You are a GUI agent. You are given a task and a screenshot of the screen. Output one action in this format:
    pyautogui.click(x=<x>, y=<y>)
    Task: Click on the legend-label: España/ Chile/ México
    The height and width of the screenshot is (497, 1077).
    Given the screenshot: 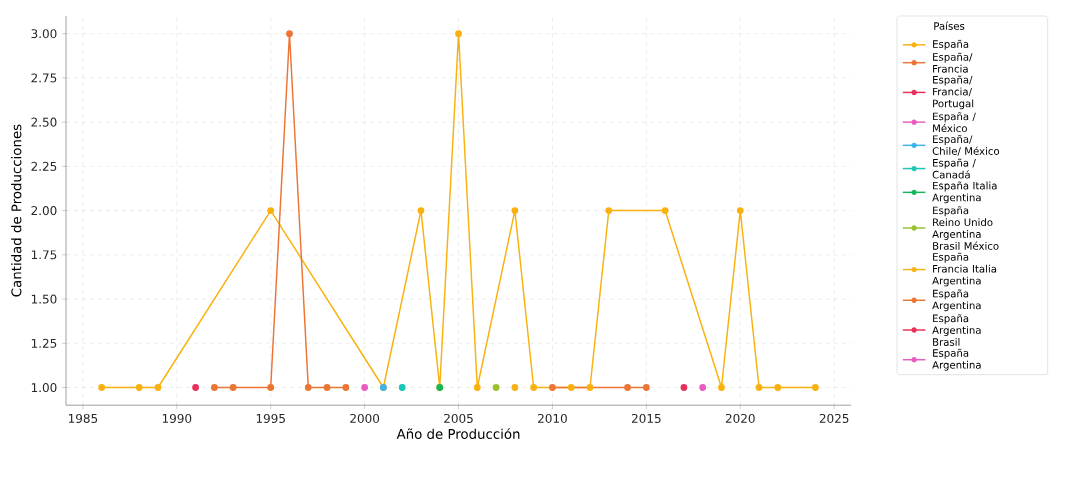 What is the action you would take?
    pyautogui.click(x=966, y=145)
    